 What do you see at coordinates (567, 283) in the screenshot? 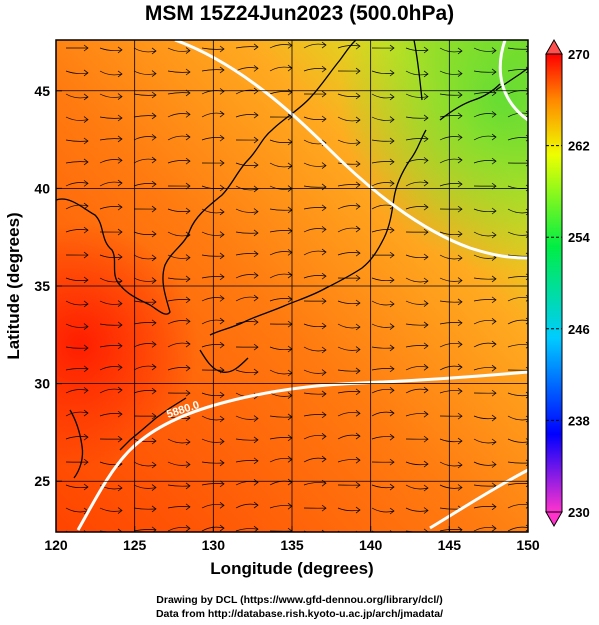
I see `colorbar: 230 238 246 254 262 270` at bounding box center [567, 283].